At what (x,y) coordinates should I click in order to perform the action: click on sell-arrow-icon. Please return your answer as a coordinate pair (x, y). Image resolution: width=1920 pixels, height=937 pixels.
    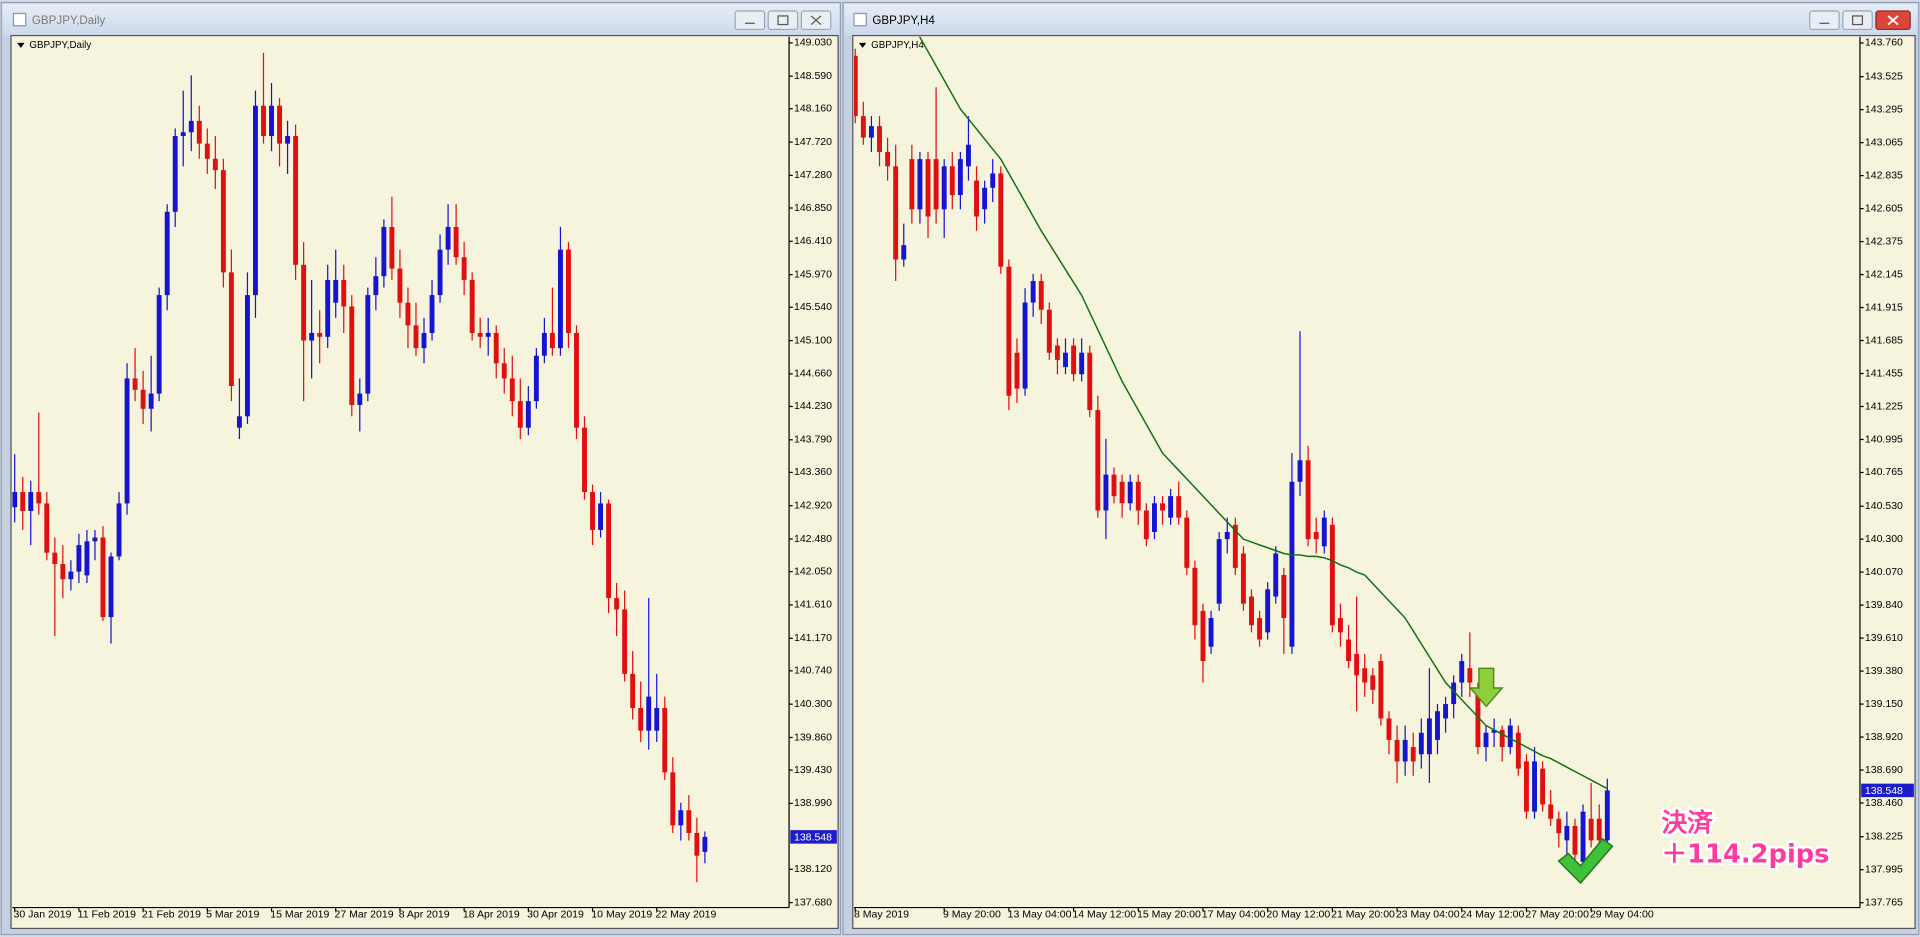
    Looking at the image, I should click on (1486, 687).